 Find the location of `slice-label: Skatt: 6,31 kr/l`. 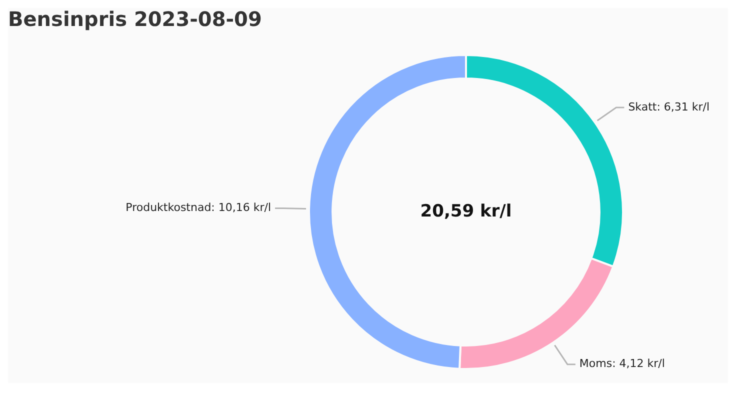

slice-label: Skatt: 6,31 kr/l is located at coordinates (669, 107).